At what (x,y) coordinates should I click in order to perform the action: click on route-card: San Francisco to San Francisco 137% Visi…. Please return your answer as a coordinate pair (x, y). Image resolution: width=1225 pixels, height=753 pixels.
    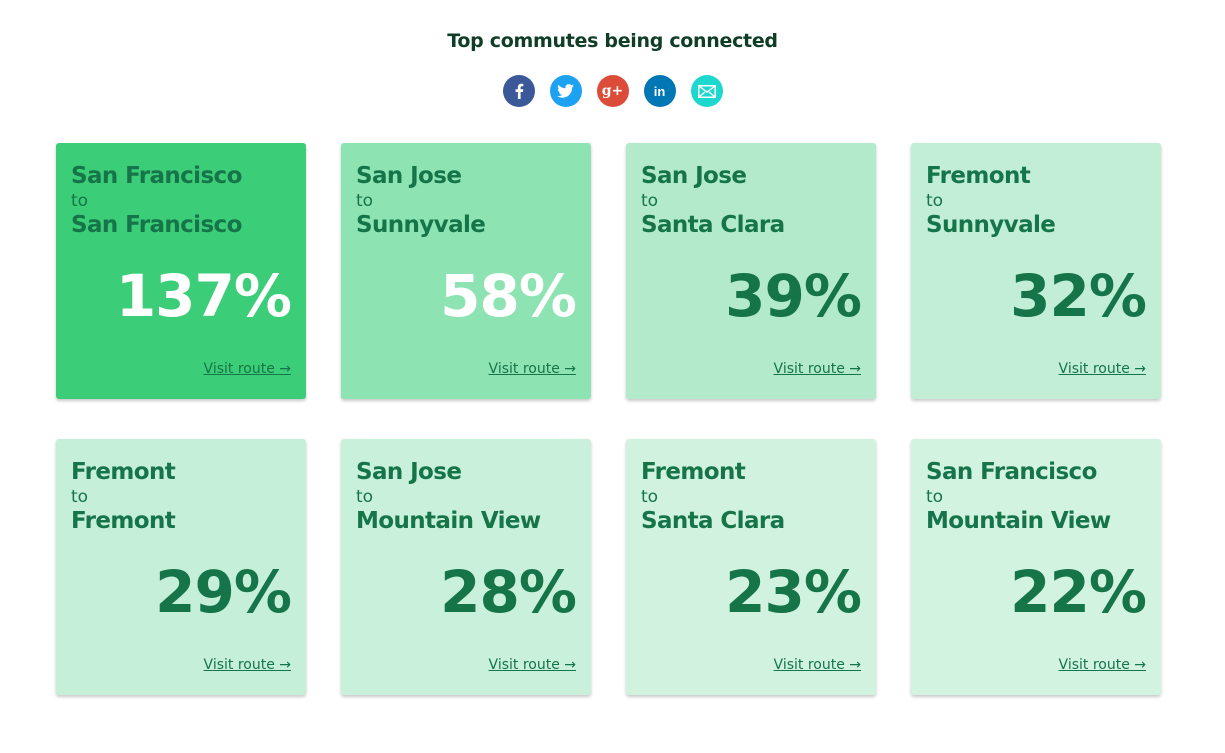
    Looking at the image, I should click on (181, 271).